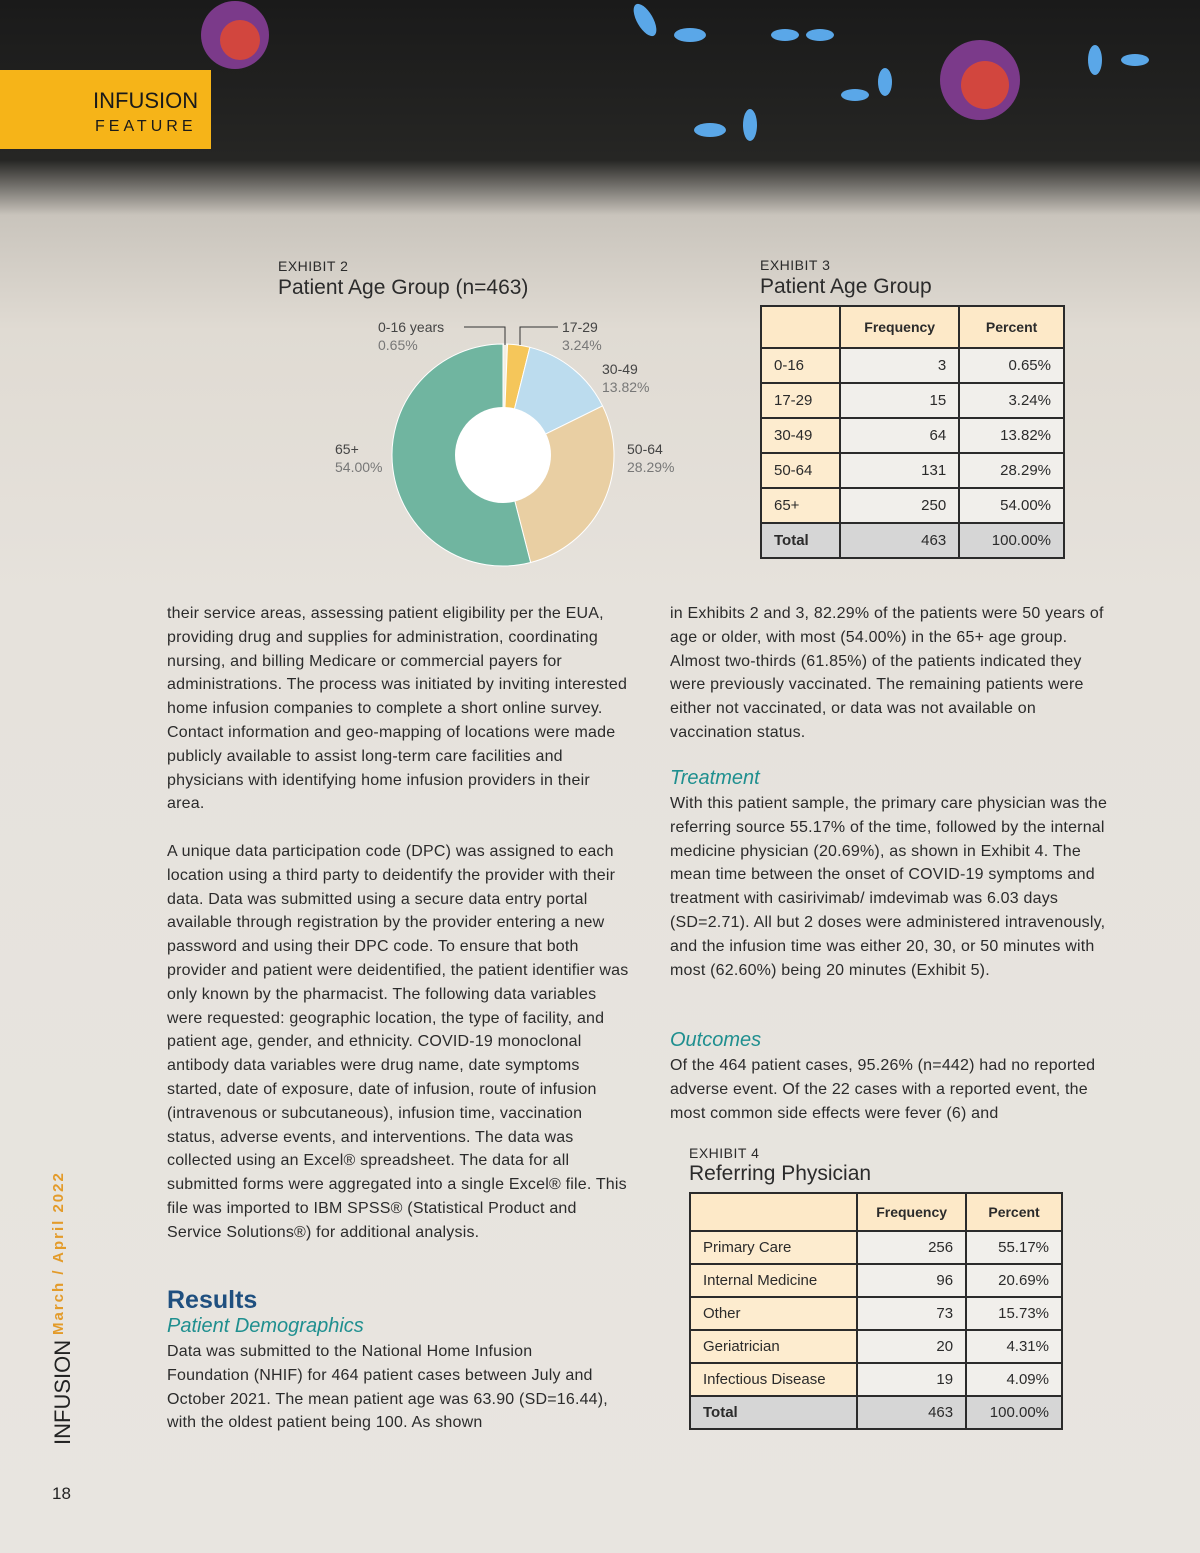  I want to click on table-cell: 250, so click(900, 505).